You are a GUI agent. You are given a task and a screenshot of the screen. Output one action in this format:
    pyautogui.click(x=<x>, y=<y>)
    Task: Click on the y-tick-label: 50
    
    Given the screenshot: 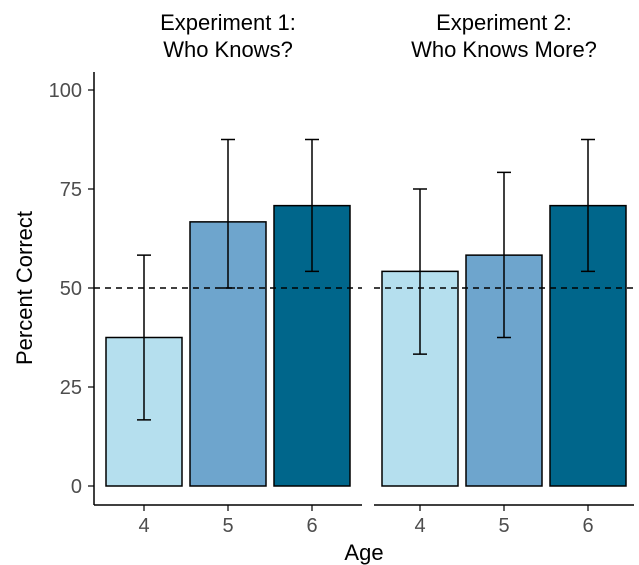 What is the action you would take?
    pyautogui.click(x=71, y=289)
    